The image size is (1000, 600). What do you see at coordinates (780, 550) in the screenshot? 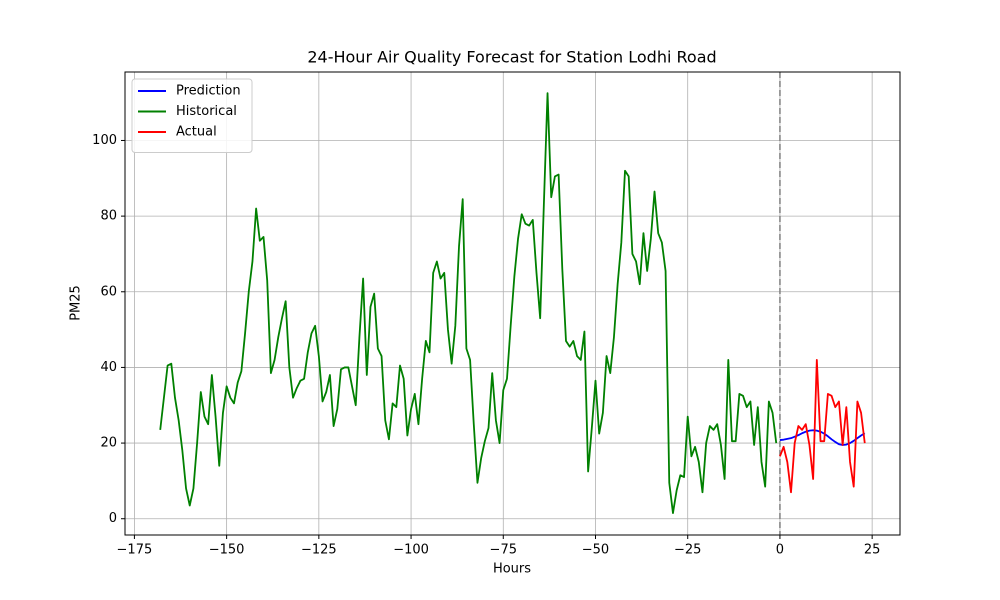
I see `x-tick-label: 0` at bounding box center [780, 550].